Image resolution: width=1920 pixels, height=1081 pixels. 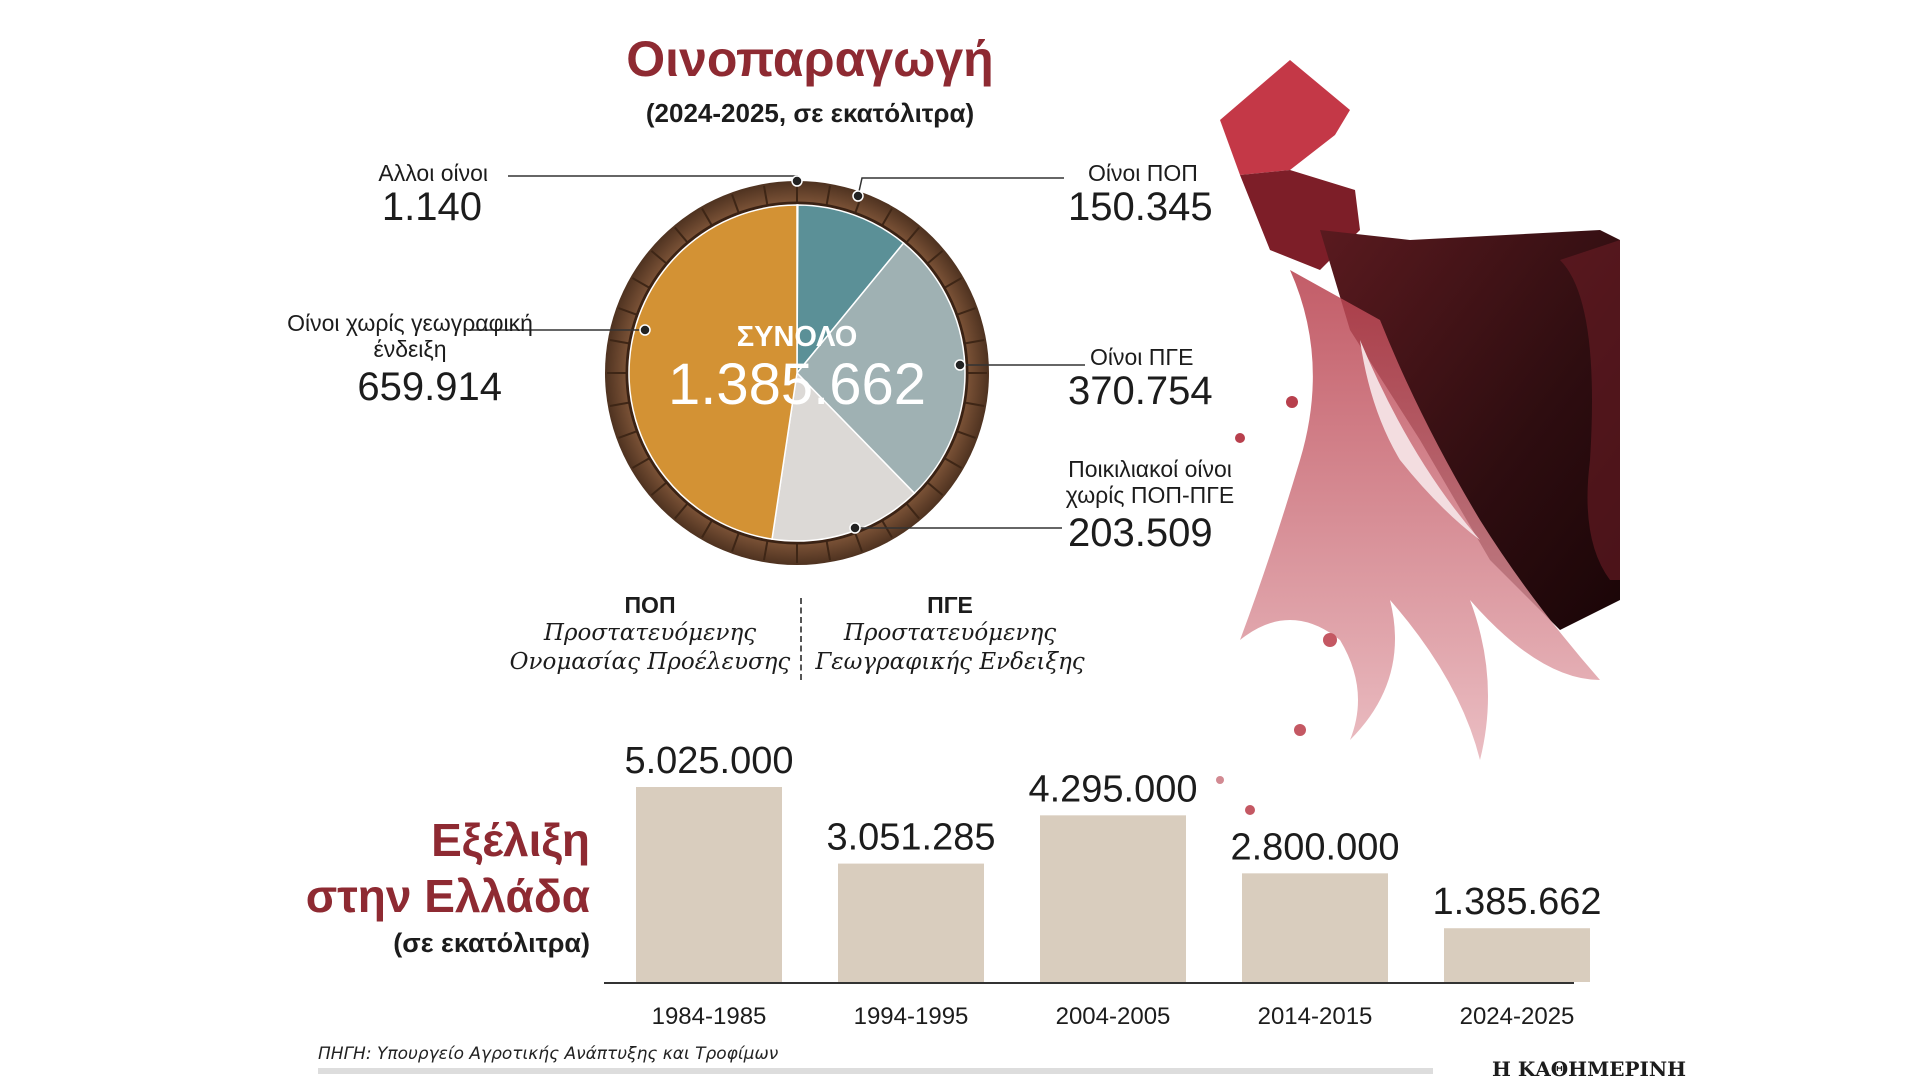 I want to click on slice-value-nogeo: 659.914, so click(x=429, y=387).